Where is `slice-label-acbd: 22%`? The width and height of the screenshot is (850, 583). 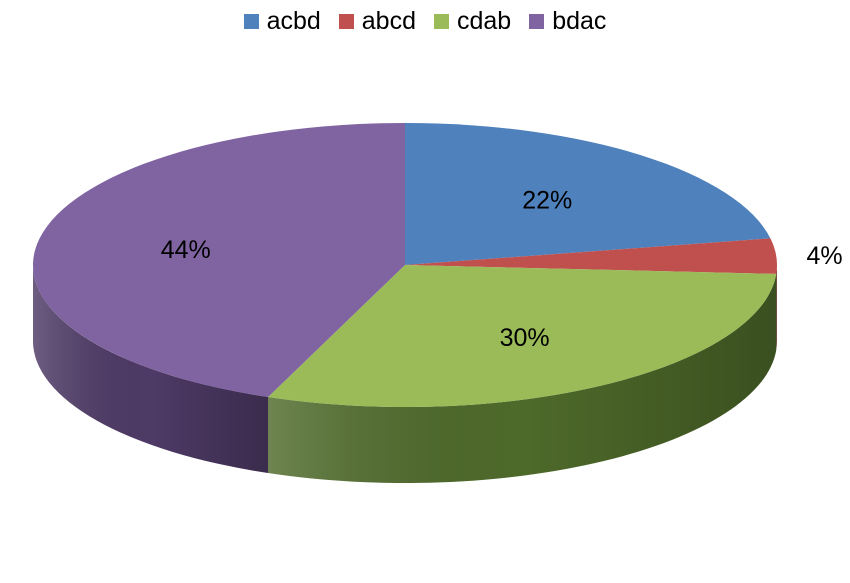 slice-label-acbd: 22% is located at coordinates (547, 200).